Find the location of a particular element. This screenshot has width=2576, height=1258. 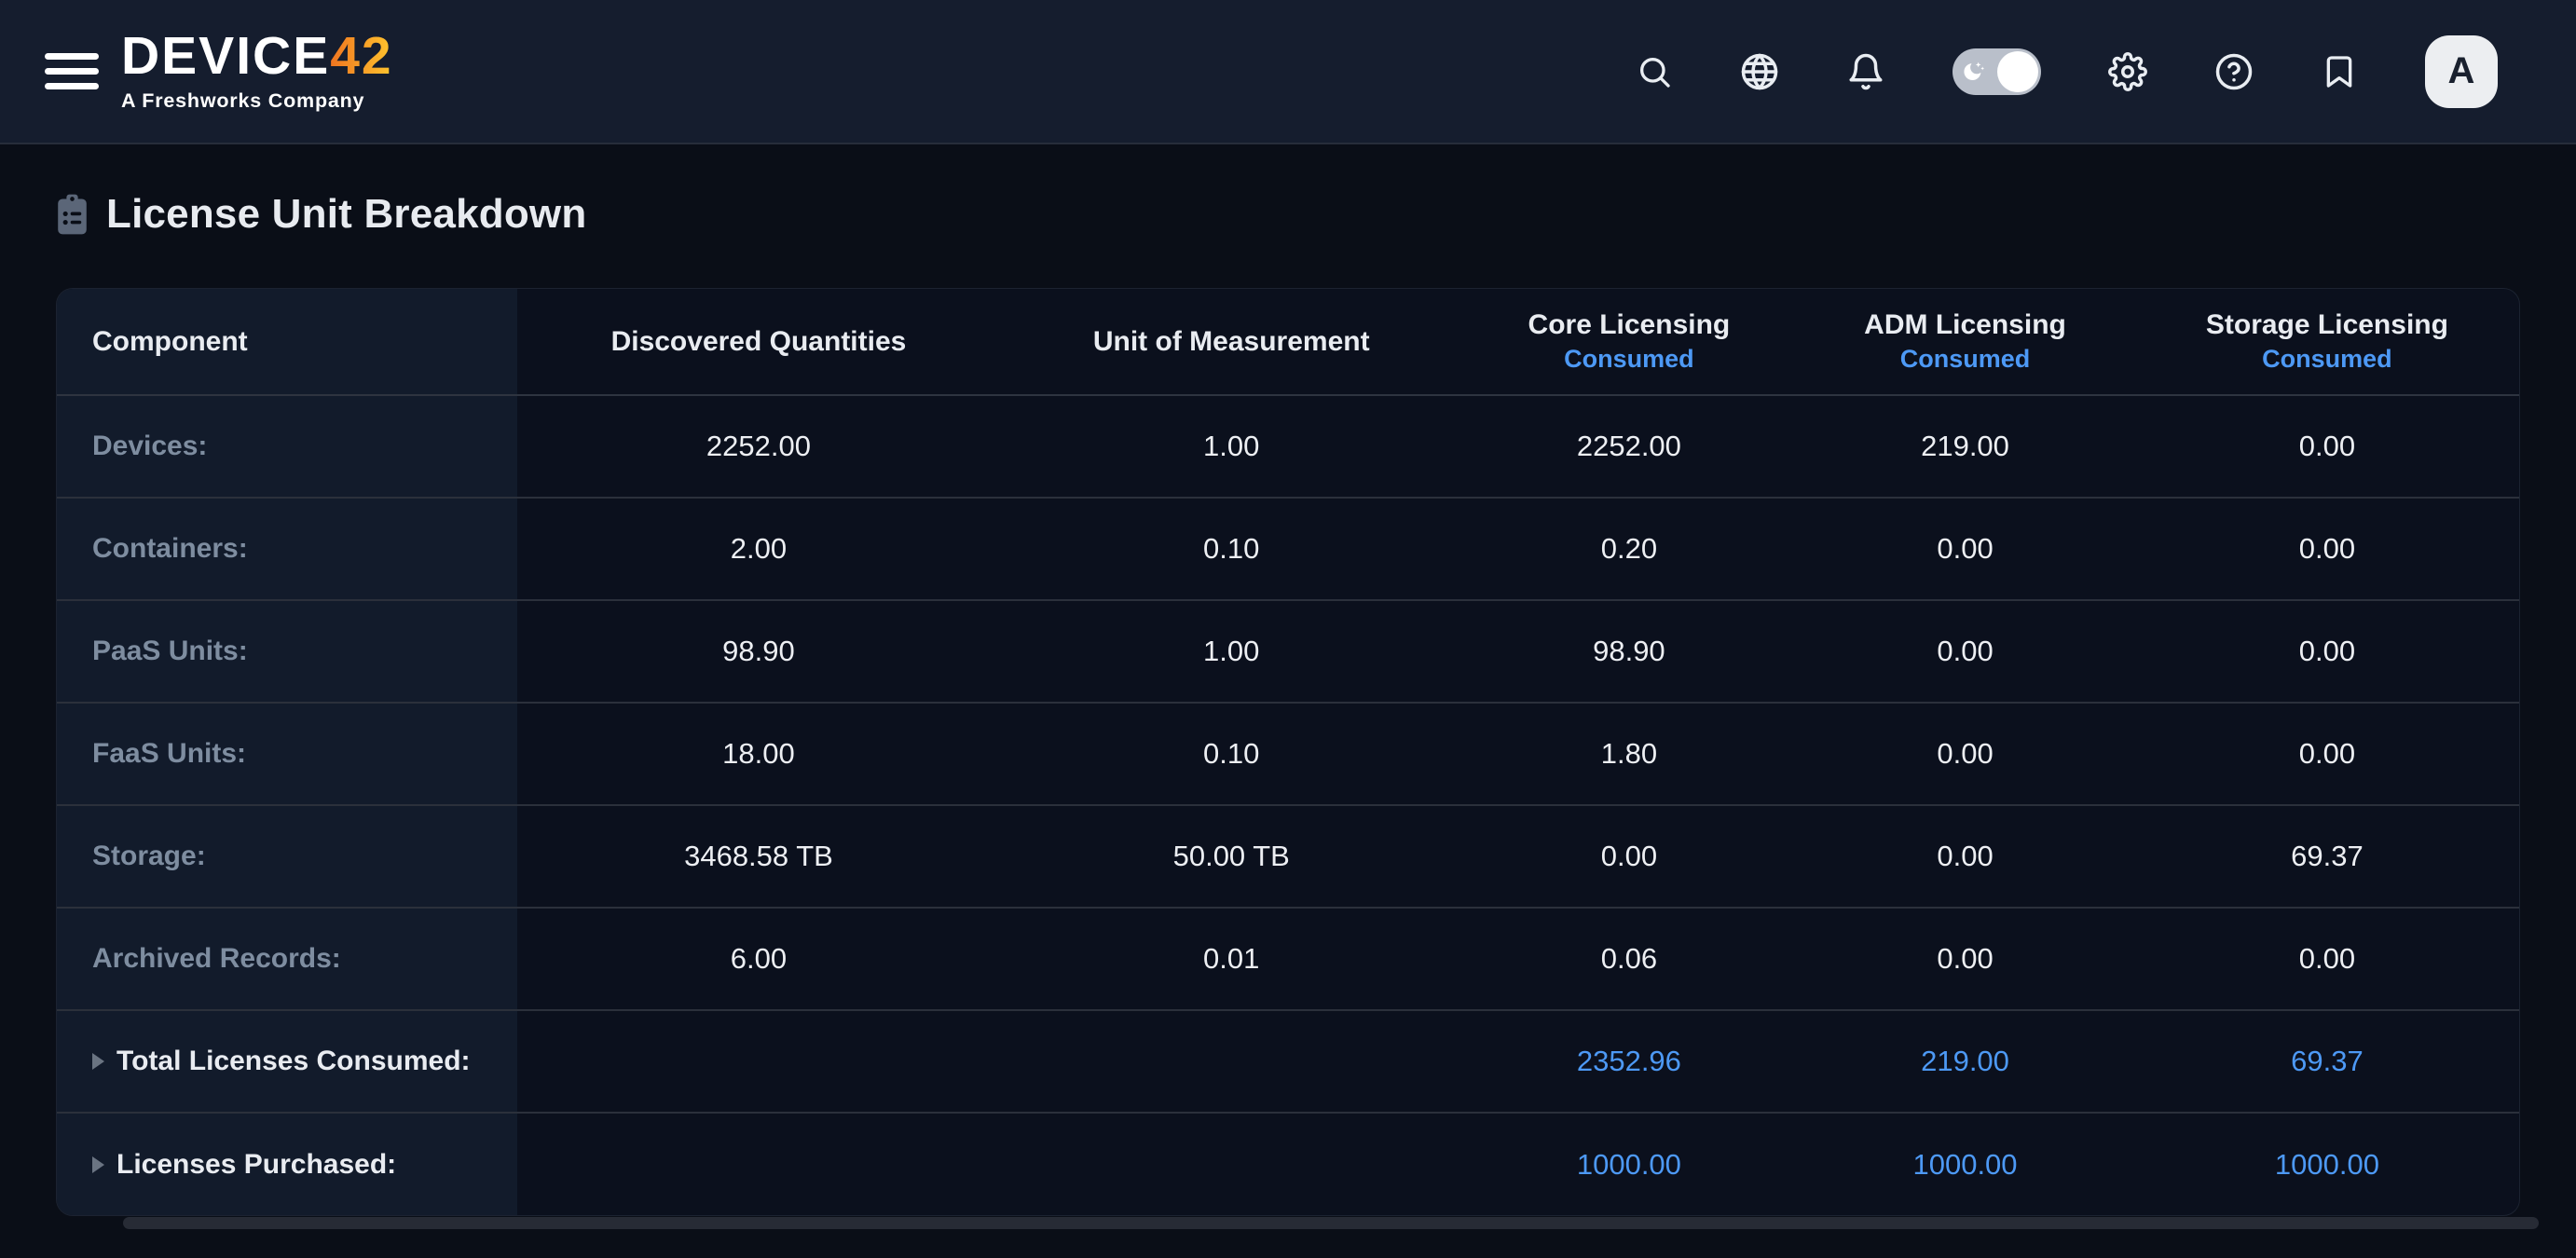

brand-logo: DEVICE42 A Freshworks Company is located at coordinates (257, 71).